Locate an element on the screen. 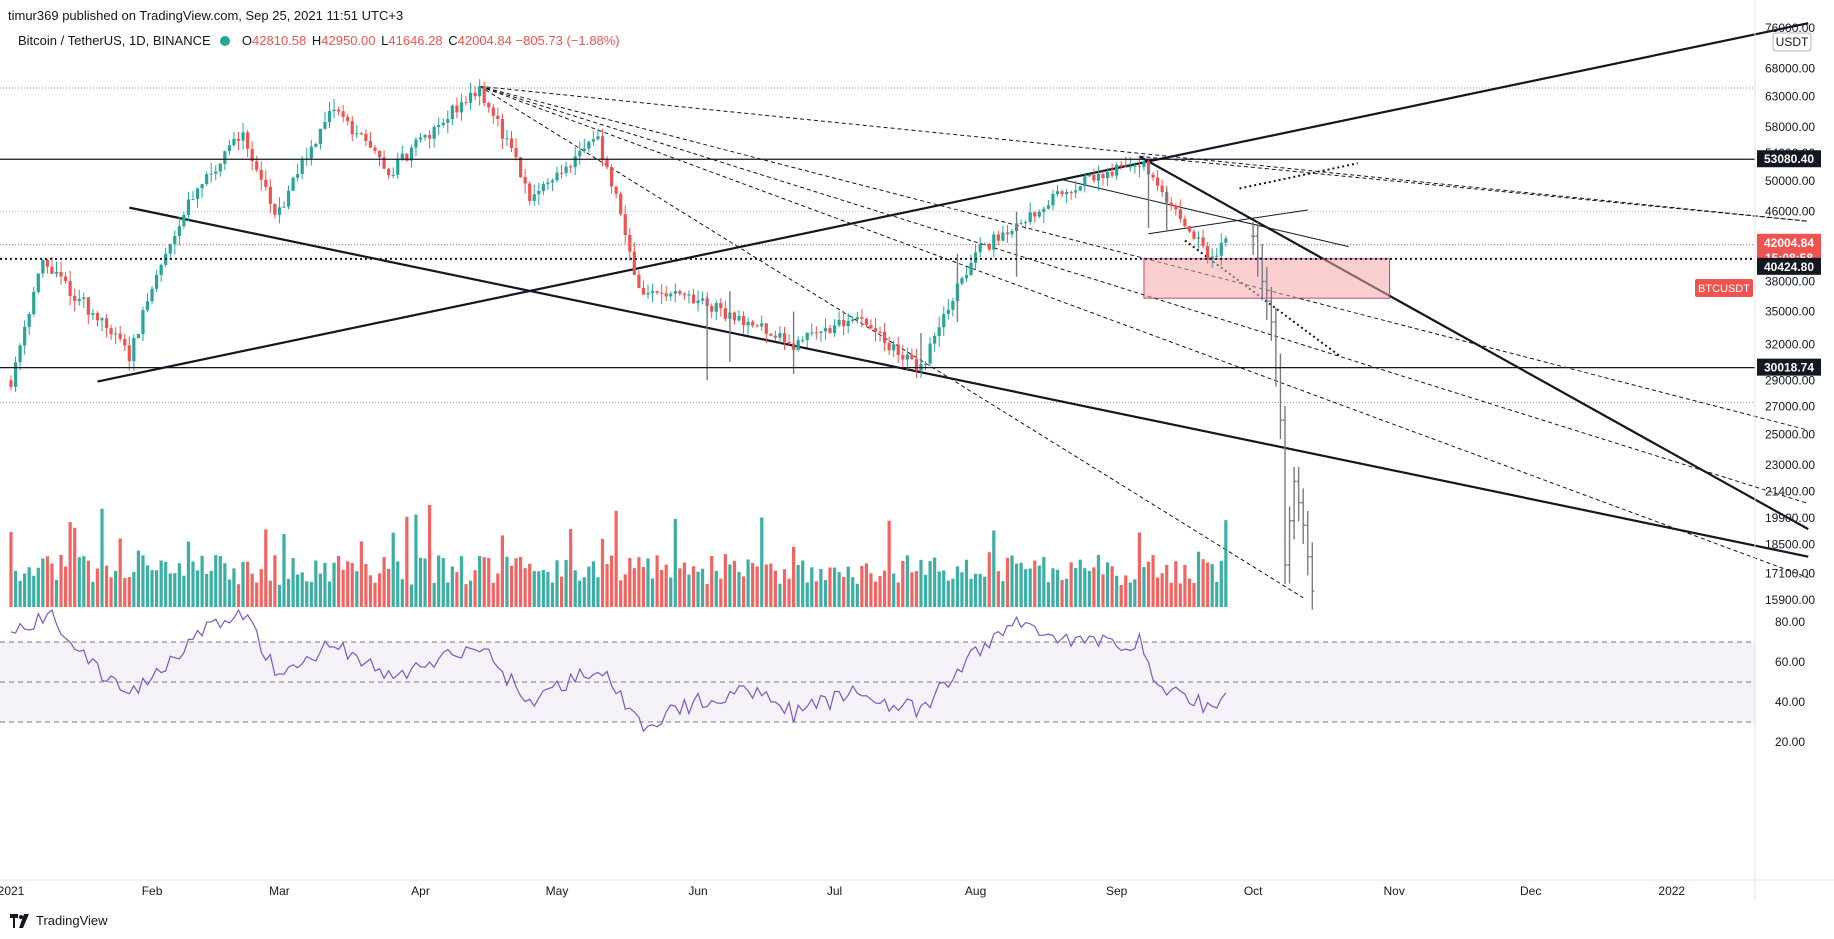  price-tick-label: 68000.00 is located at coordinates (1790, 69).